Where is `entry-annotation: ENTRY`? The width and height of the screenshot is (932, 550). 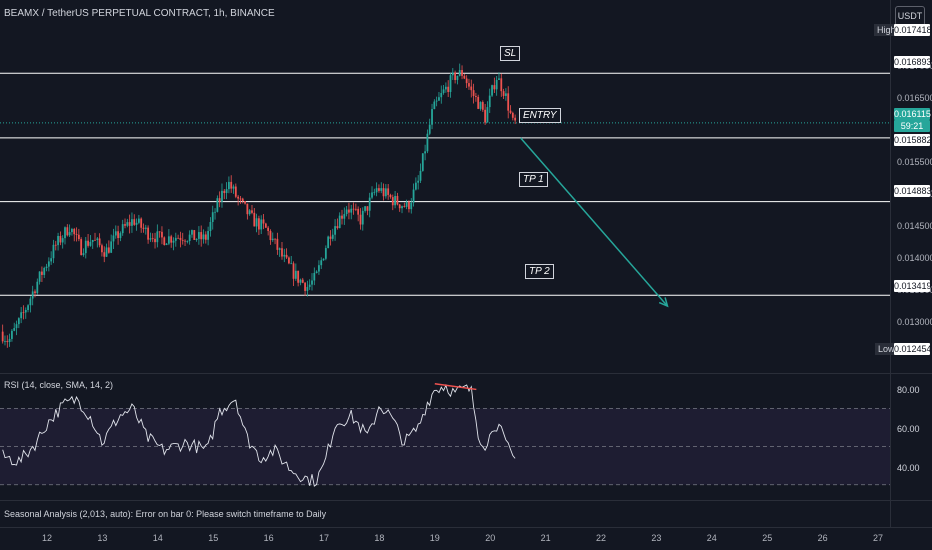
entry-annotation: ENTRY is located at coordinates (540, 115).